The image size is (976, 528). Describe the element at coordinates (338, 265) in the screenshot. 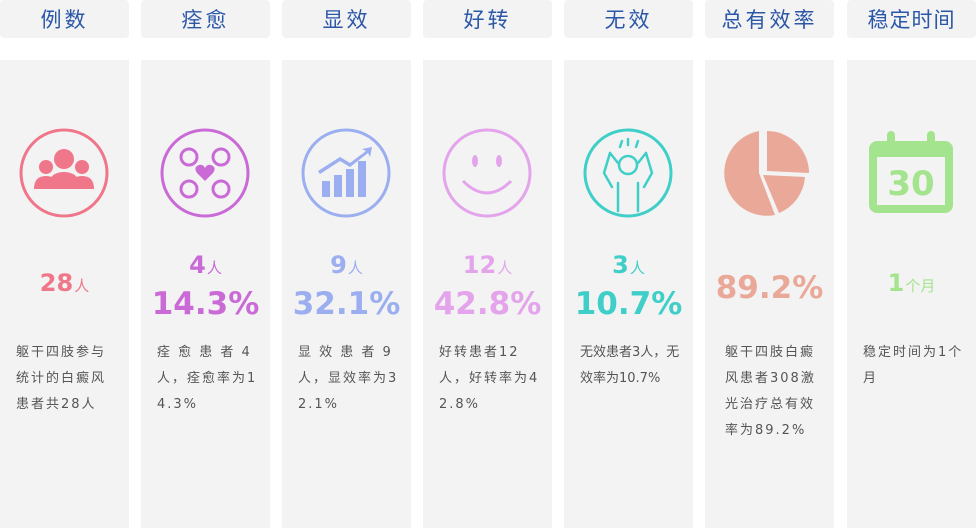

I see `count-number: 9` at that location.